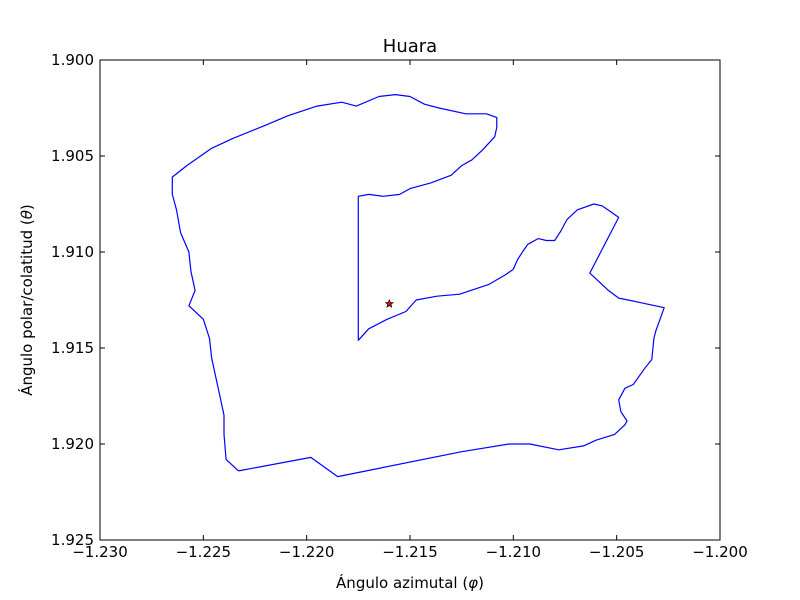 The image size is (800, 600). Describe the element at coordinates (72, 156) in the screenshot. I see `y-tick-label: 1.905` at that location.